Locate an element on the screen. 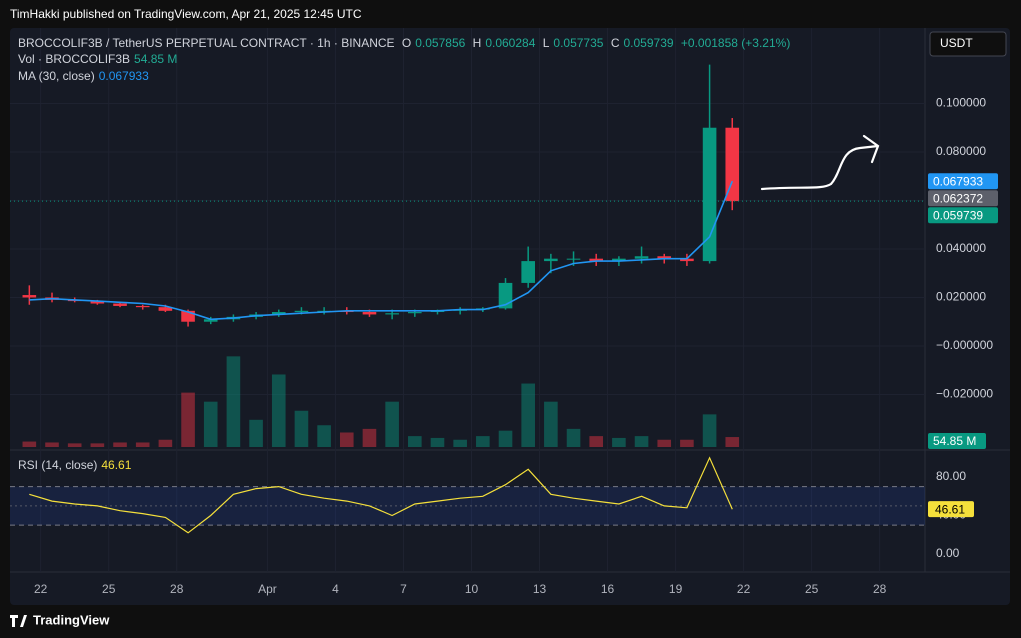 This screenshot has height=638, width=1021. legend-ma: MA (30, close) 0.067933 is located at coordinates (85, 76).